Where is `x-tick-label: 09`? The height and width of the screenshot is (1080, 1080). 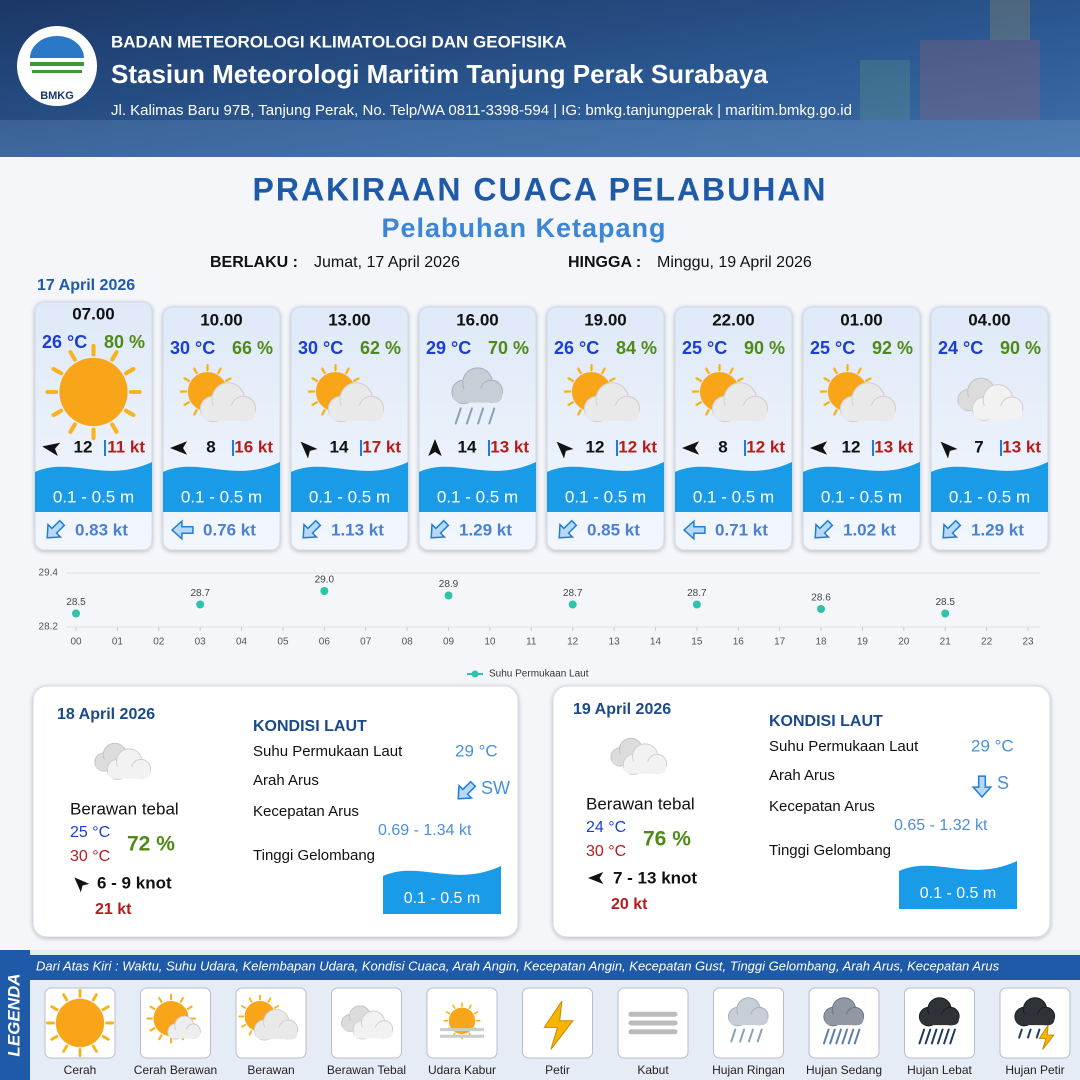 x-tick-label: 09 is located at coordinates (449, 642).